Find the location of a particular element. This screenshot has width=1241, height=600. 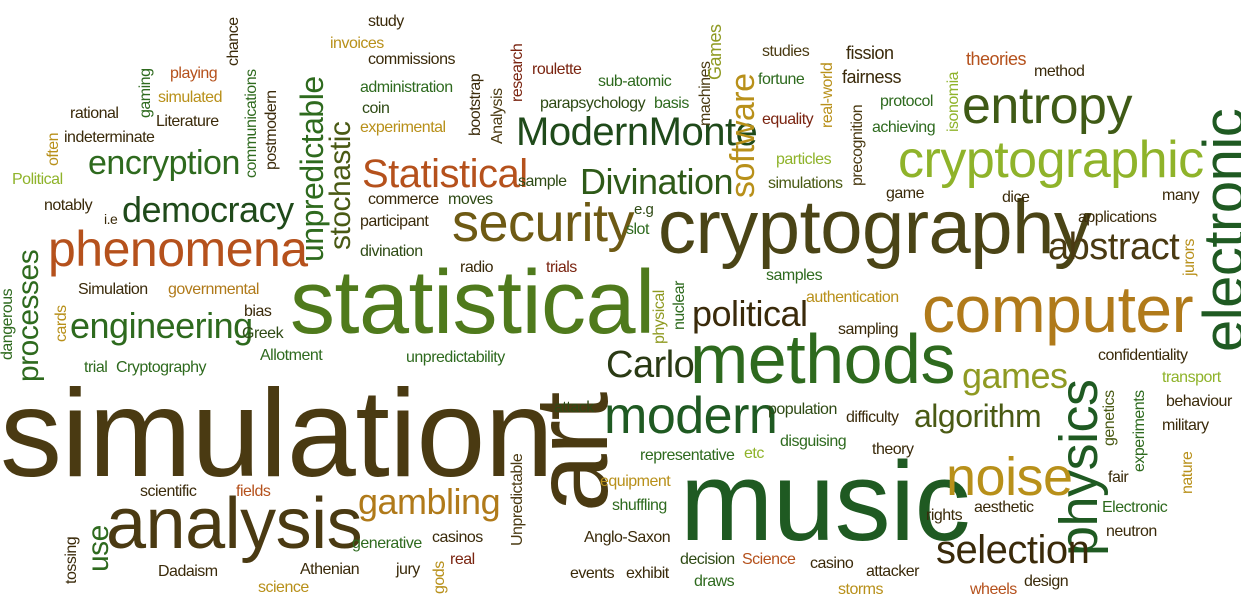

word: disguising is located at coordinates (813, 441).